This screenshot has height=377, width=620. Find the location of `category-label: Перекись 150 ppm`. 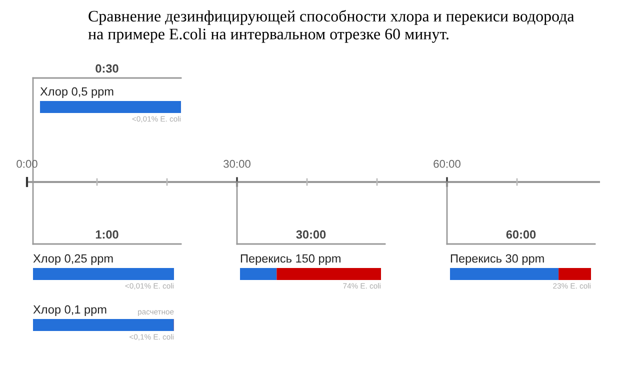

category-label: Перекись 150 ppm is located at coordinates (290, 259).